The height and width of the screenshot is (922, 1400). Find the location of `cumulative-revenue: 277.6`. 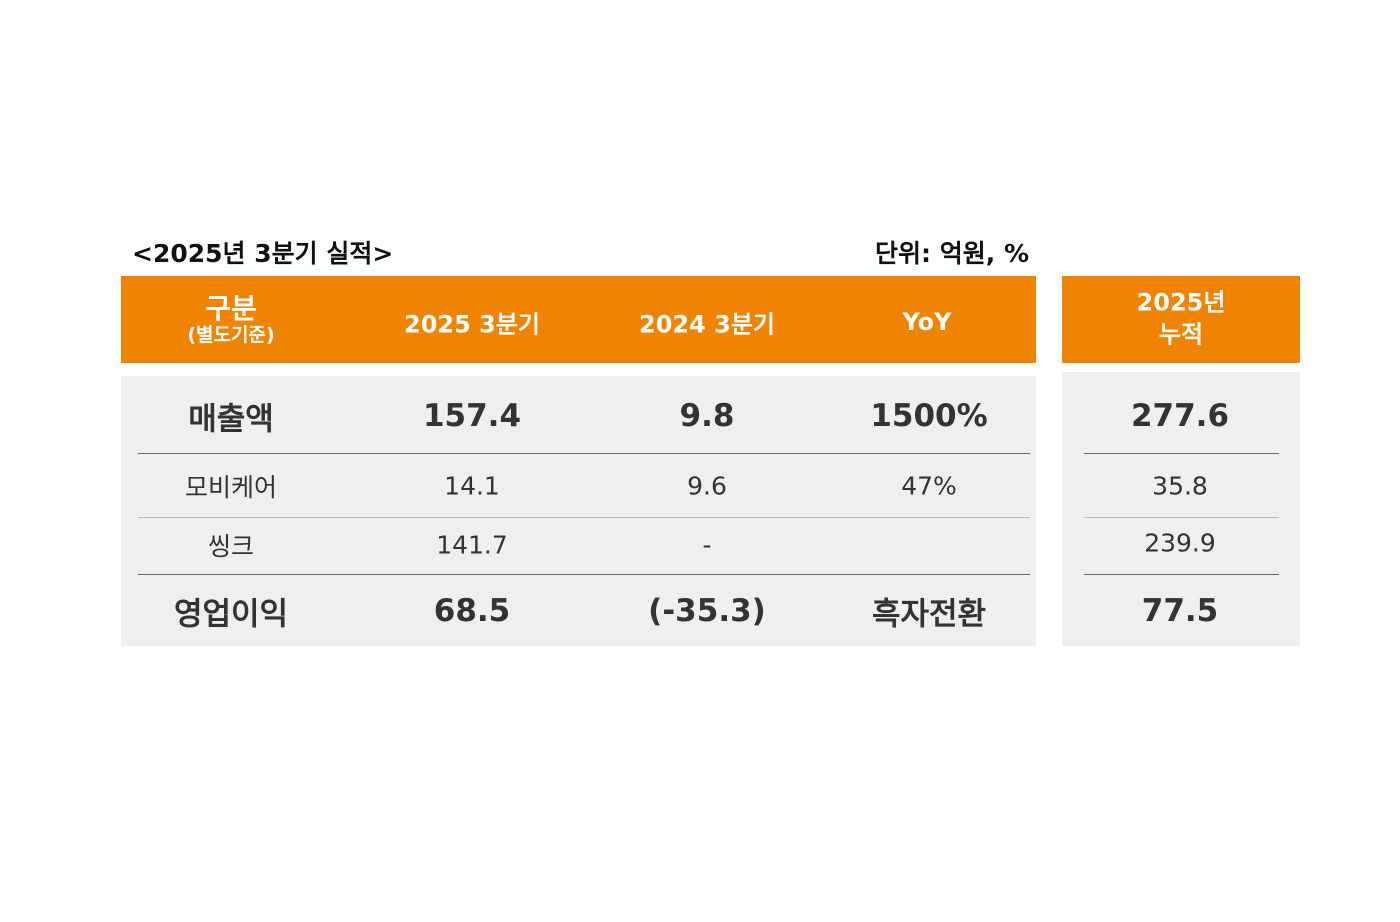

cumulative-revenue: 277.6 is located at coordinates (1180, 416).